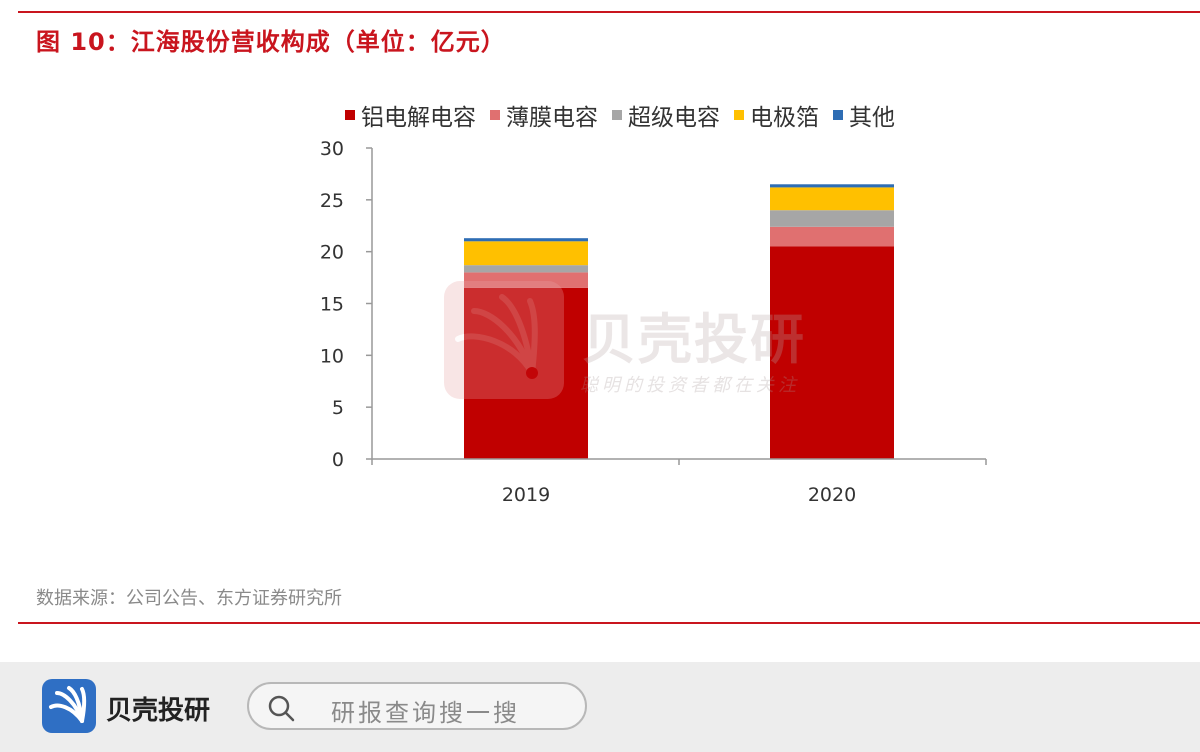 Image resolution: width=1200 pixels, height=752 pixels. What do you see at coordinates (69, 706) in the screenshot?
I see `shell-logo-icon` at bounding box center [69, 706].